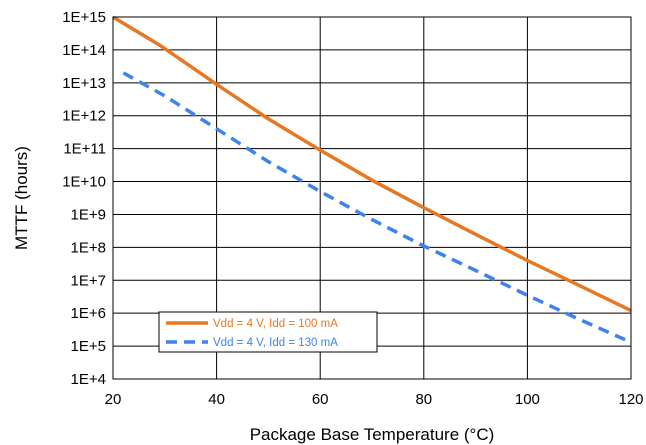 The image size is (646, 445). Describe the element at coordinates (84, 17) in the screenshot. I see `y-tick-label: 1E+15` at that location.